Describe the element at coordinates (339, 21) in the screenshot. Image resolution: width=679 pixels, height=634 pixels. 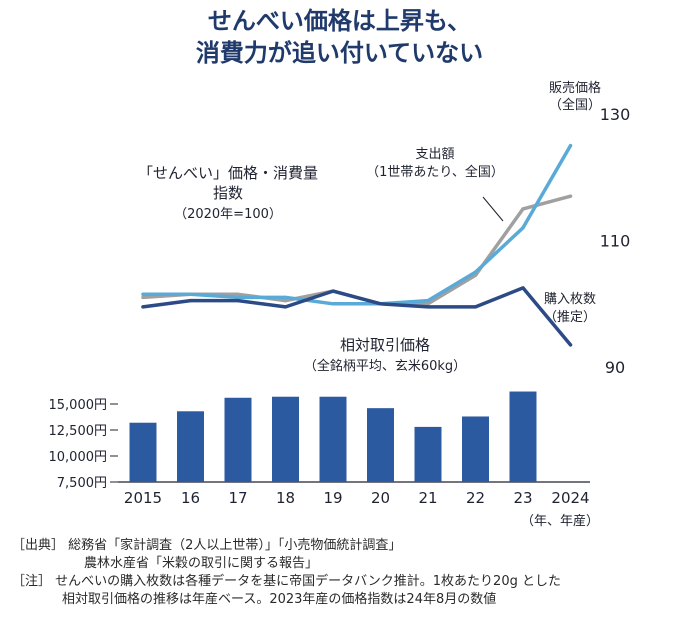
I see `chart-title-line1: せんべい価格は上昇も、` at that location.